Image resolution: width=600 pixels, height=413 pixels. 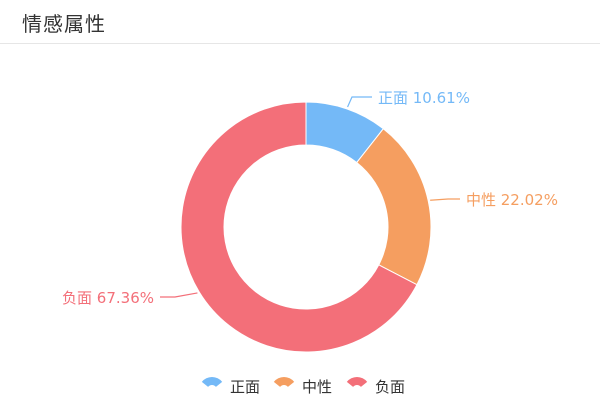 What do you see at coordinates (64, 24) in the screenshot?
I see `panel-title: 情感属性` at bounding box center [64, 24].